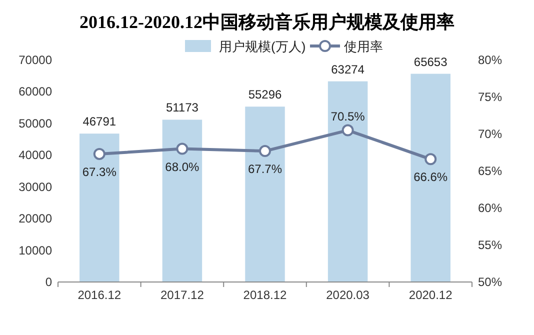 The width and height of the screenshot is (534, 335). Describe the element at coordinates (490, 97) in the screenshot. I see `y2-tick-label: 75%` at that location.